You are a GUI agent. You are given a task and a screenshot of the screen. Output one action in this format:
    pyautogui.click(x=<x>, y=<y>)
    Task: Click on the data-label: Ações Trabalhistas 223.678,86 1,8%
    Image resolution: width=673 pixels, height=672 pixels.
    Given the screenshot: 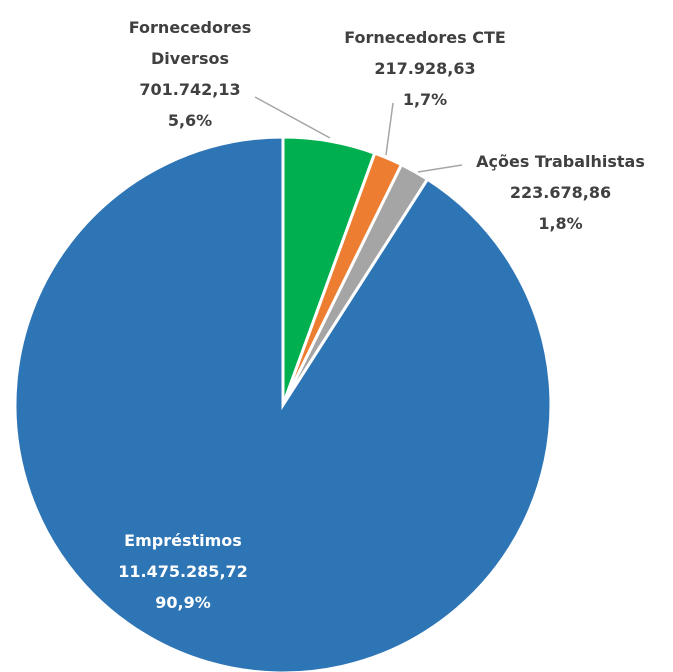 What is the action you would take?
    pyautogui.click(x=560, y=192)
    